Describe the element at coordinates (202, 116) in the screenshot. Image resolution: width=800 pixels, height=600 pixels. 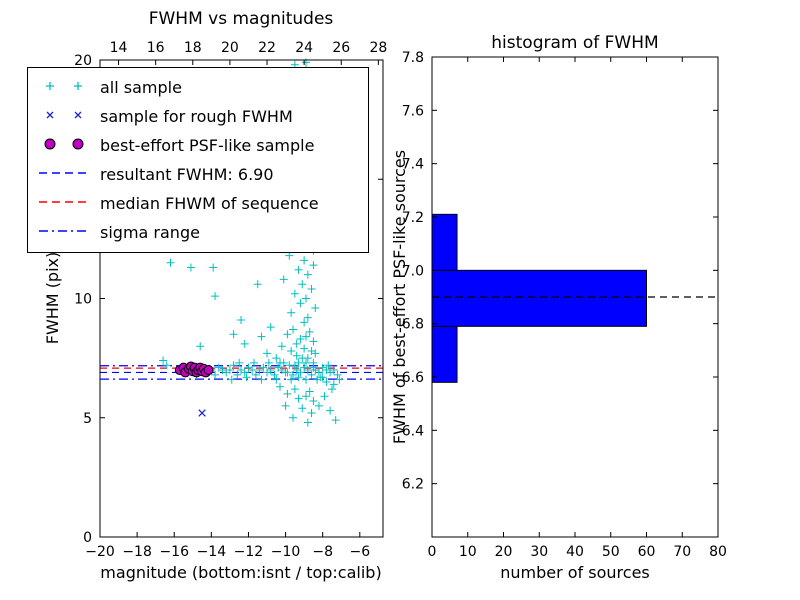
I see `legend-item-rough-fwhm-sample: sample for rough FWHM` at that location.